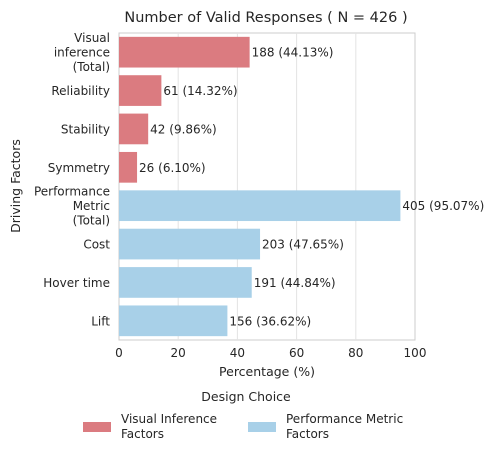 This screenshot has width=494, height=458. I want to click on chart-title: Number of Valid Responses ( N = 426 ), so click(265, 18).